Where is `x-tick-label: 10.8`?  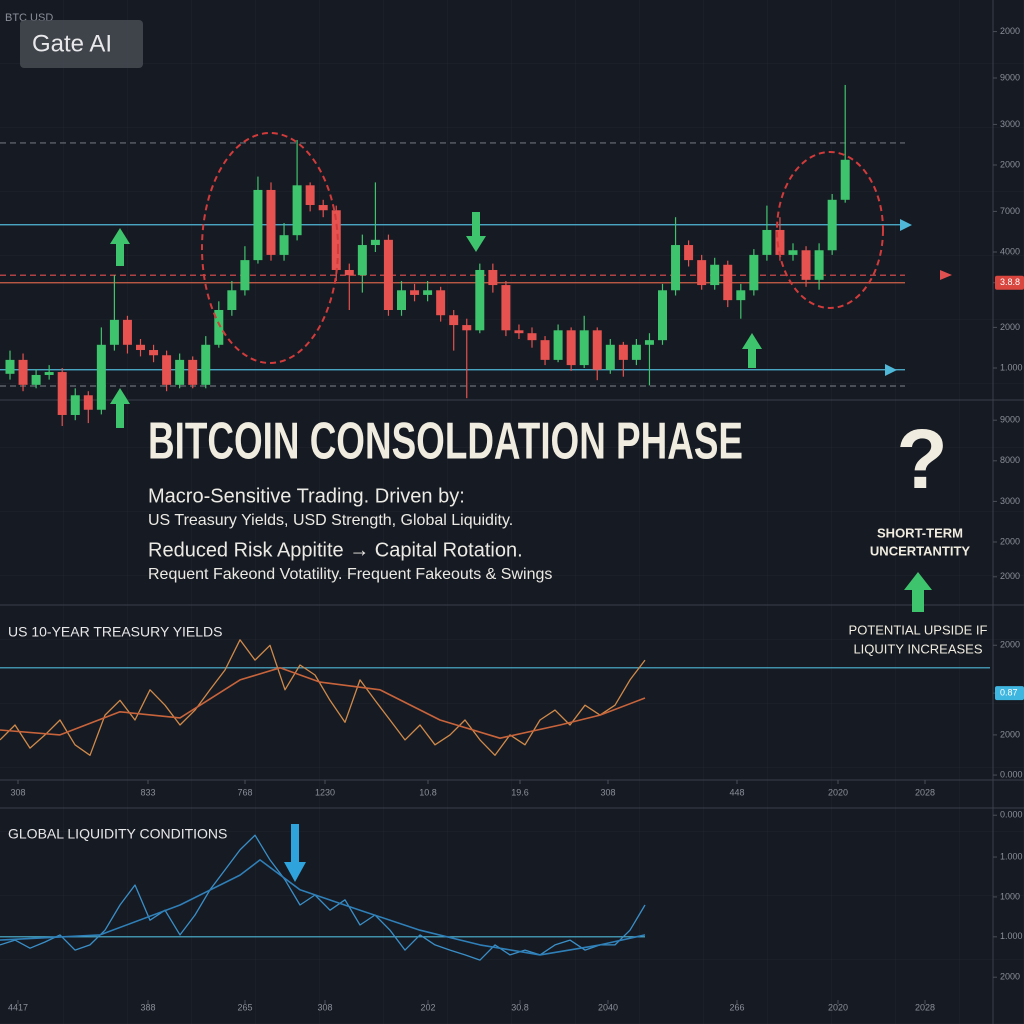 x-tick-label: 10.8 is located at coordinates (428, 792).